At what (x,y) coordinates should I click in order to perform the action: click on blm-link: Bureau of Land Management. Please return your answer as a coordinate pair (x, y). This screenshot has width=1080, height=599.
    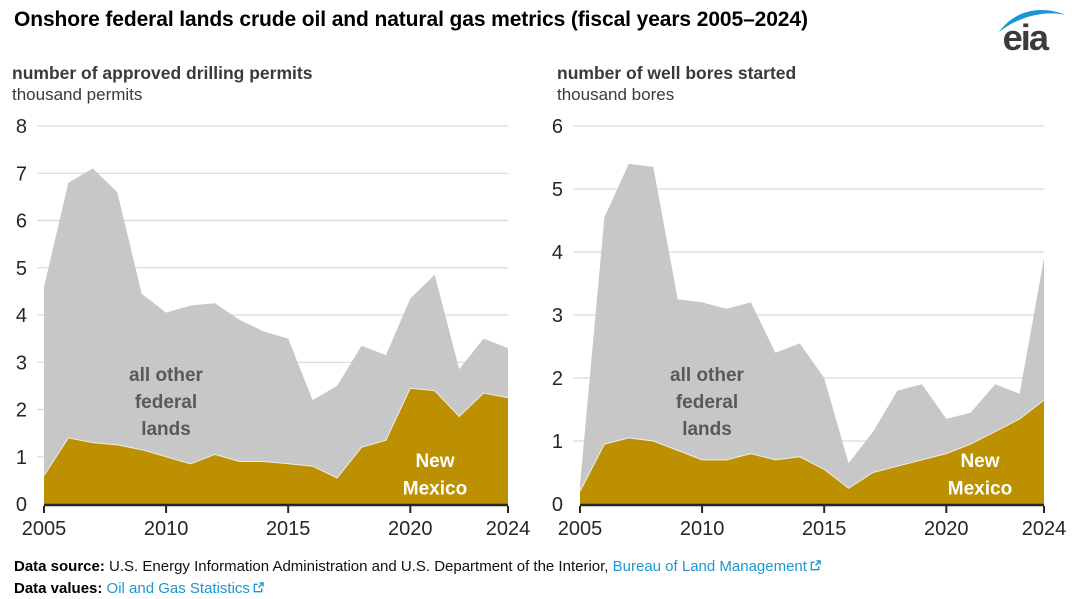
    Looking at the image, I should click on (710, 566).